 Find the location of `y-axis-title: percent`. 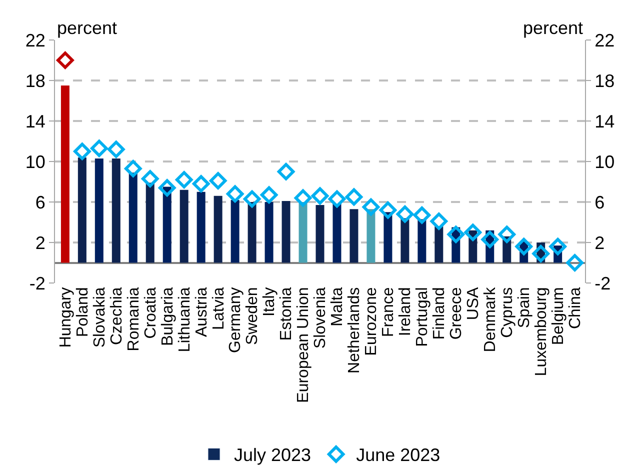

y-axis-title: percent is located at coordinates (87, 28).